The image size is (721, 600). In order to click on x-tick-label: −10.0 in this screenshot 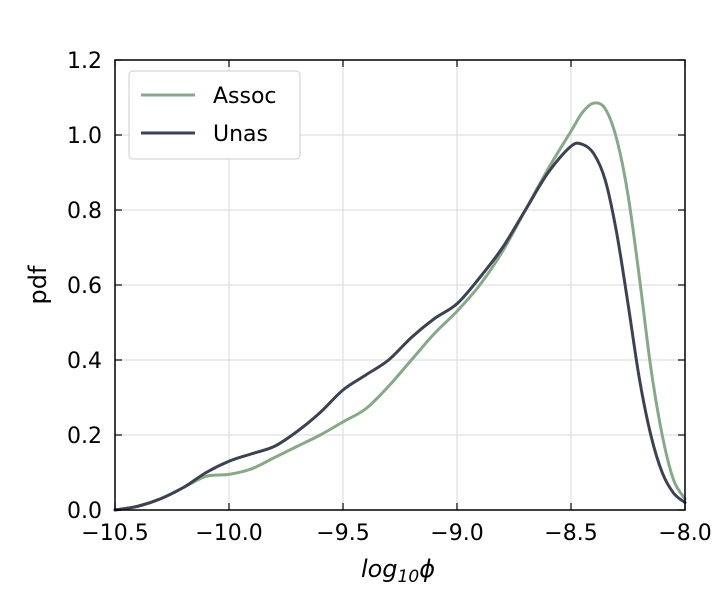, I will do `click(228, 533)`.